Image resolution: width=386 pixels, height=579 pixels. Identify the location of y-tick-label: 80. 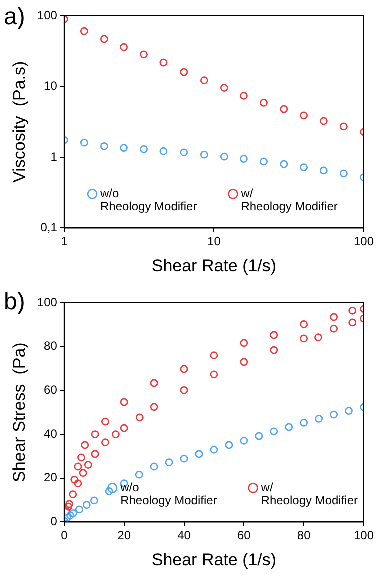
(51, 346).